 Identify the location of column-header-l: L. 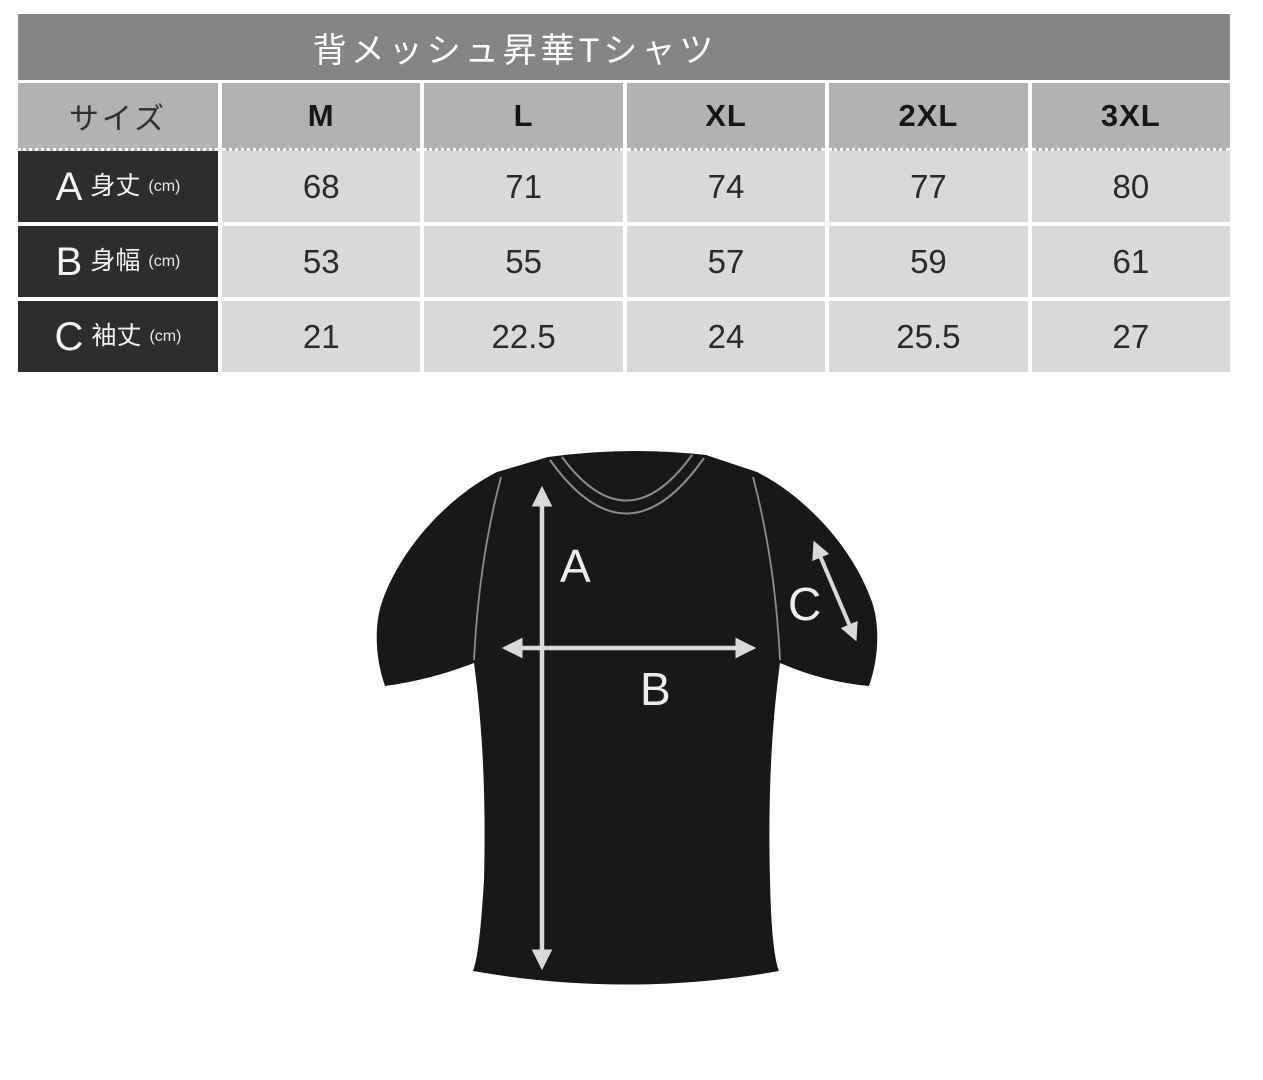
(523, 117).